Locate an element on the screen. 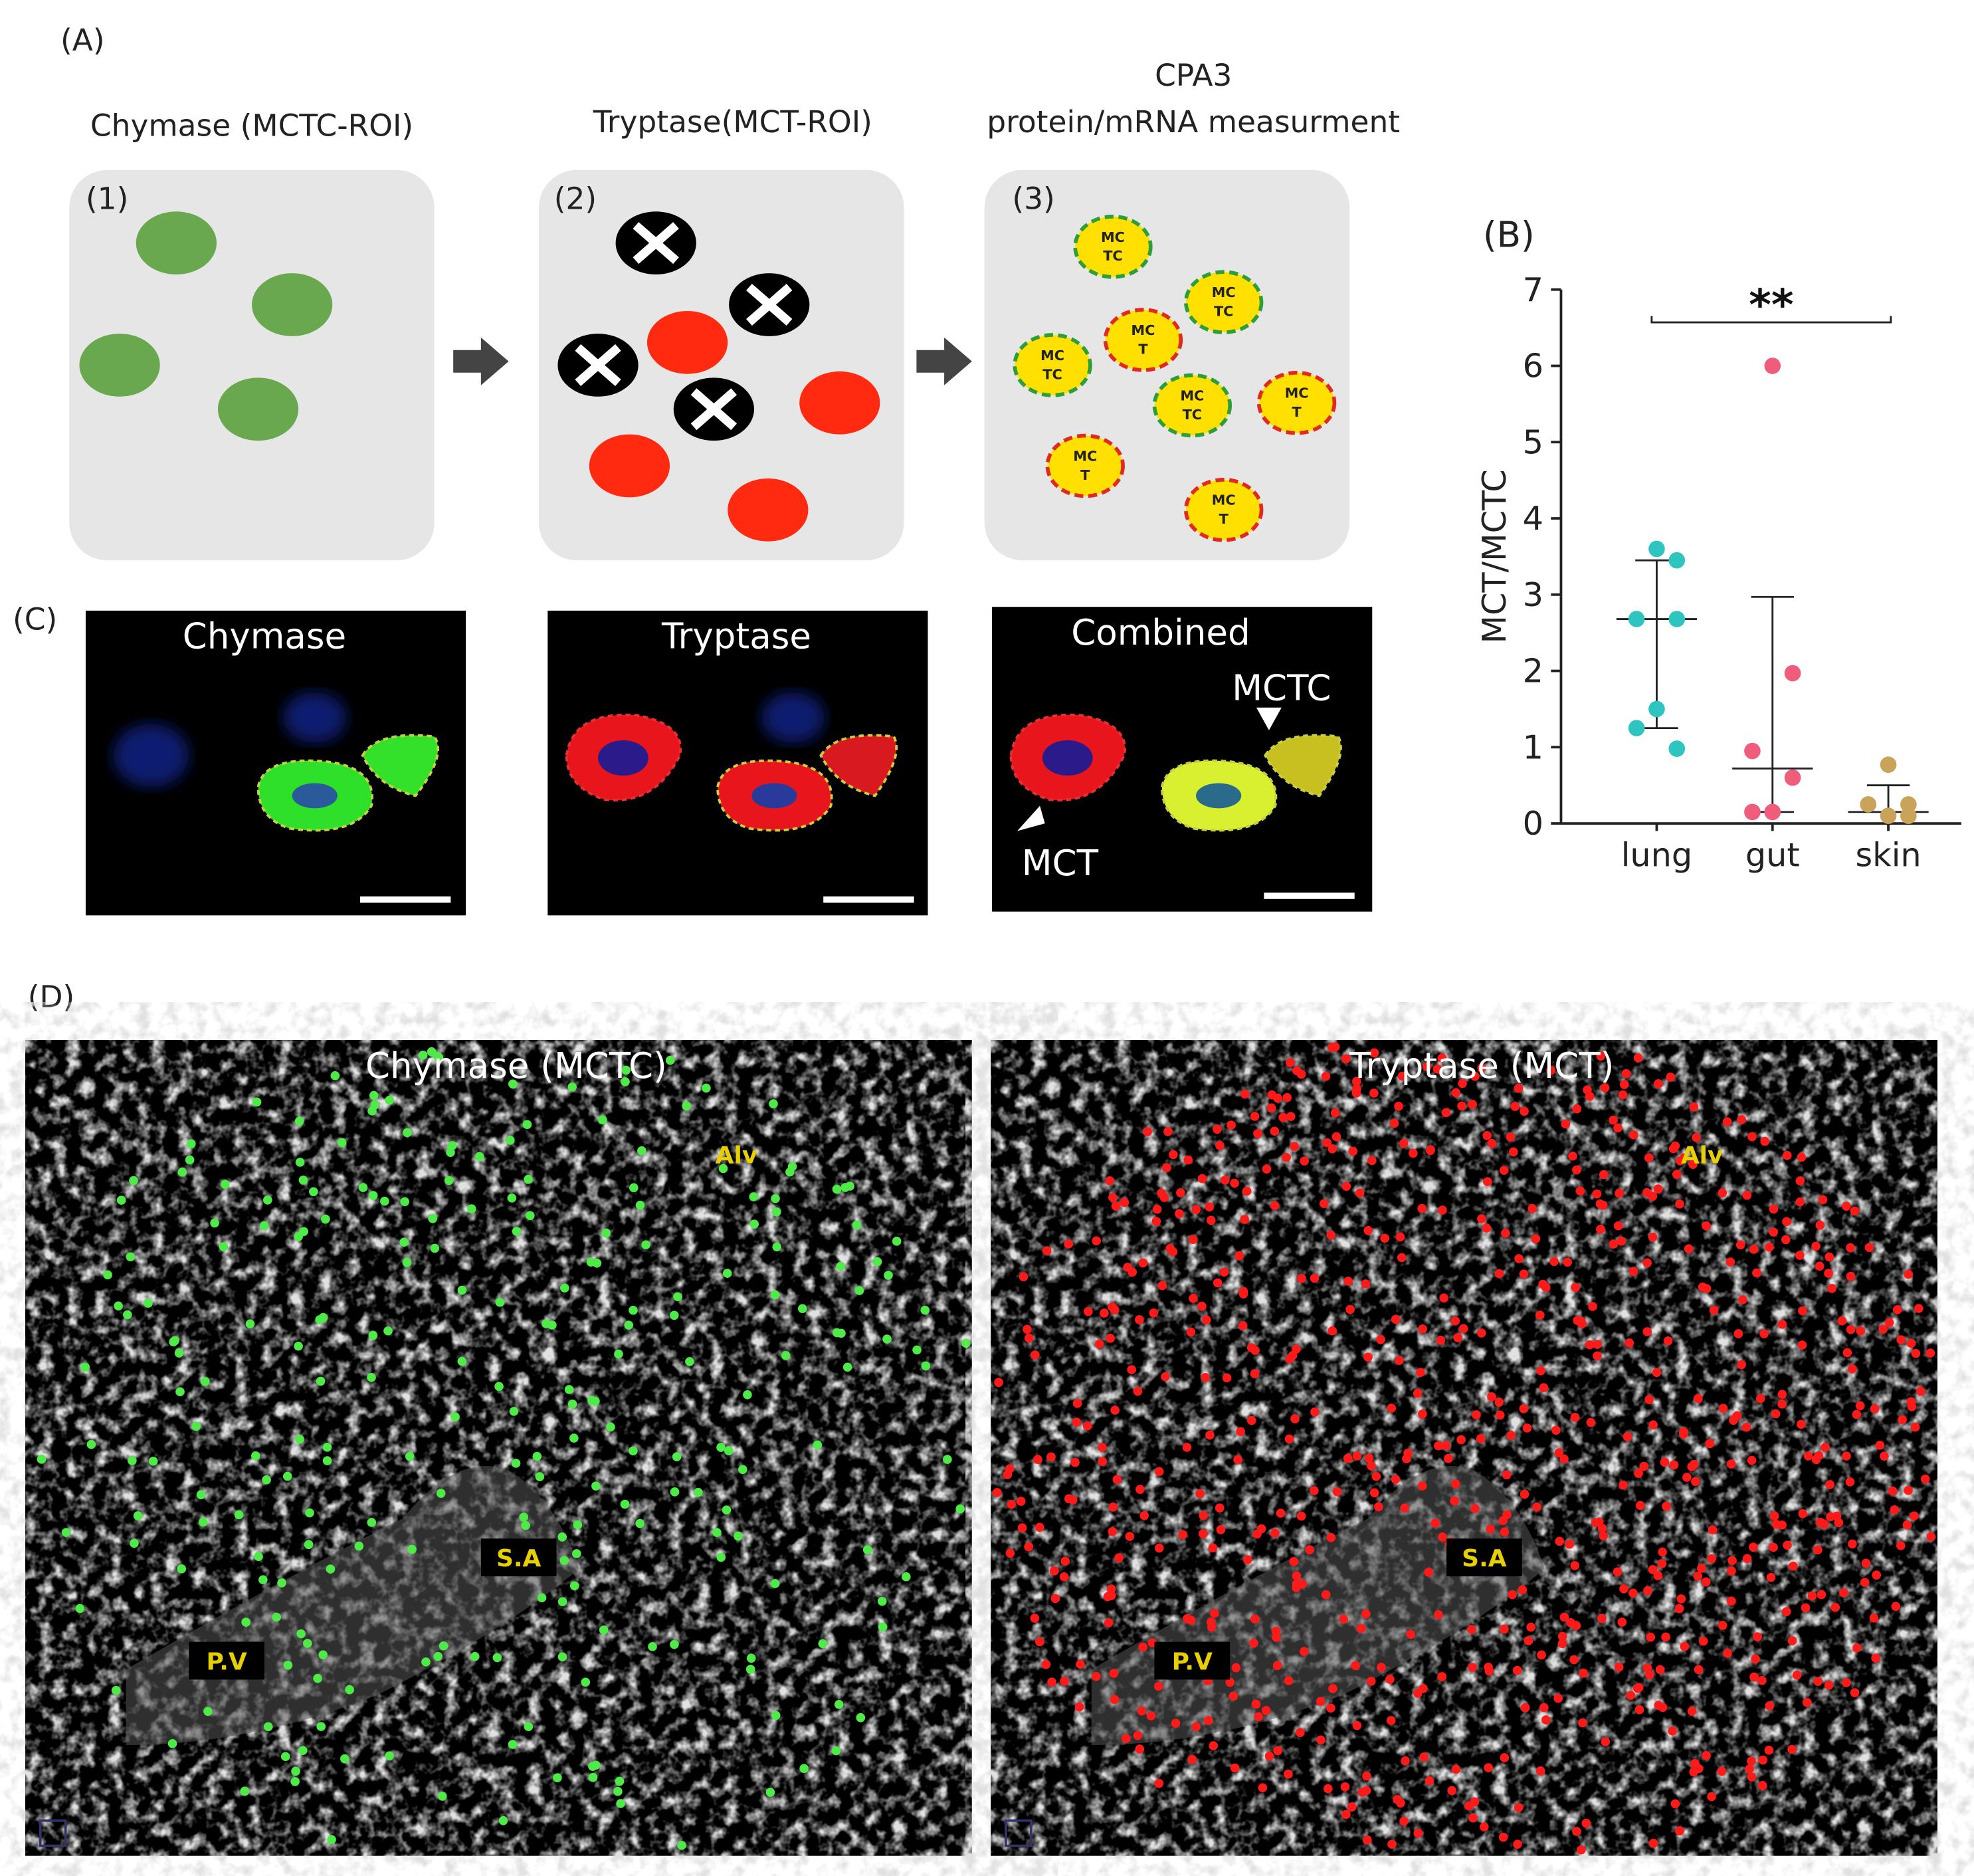 The image size is (1974, 1876). region-label: P.V is located at coordinates (1192, 1661).